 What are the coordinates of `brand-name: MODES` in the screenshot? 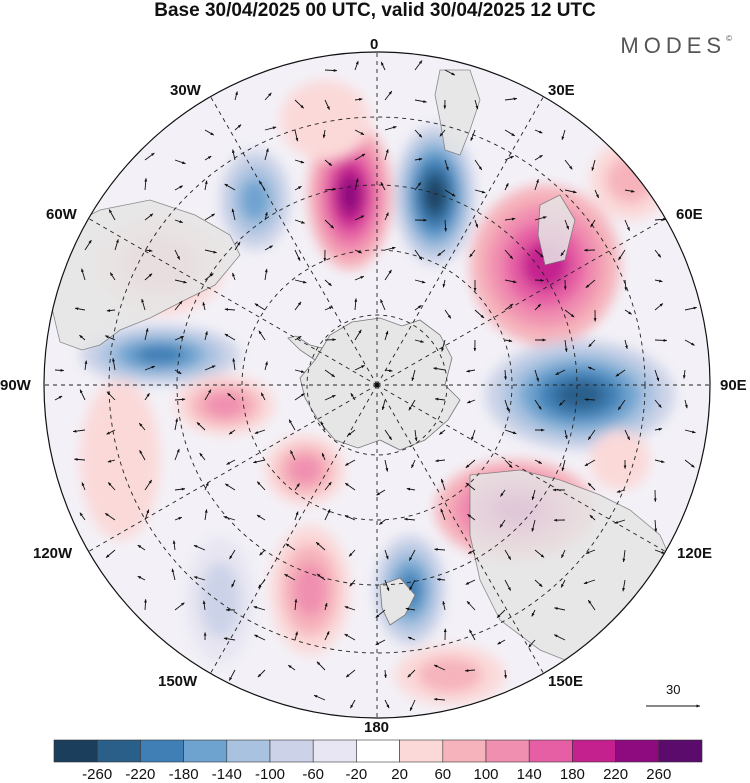 It's located at (673, 45).